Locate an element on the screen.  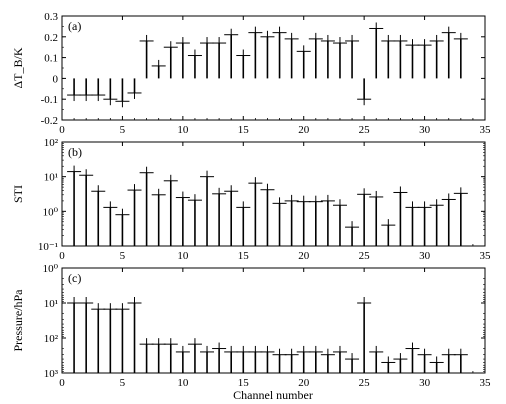
y-tick-label: -0.2 is located at coordinates (49, 121).